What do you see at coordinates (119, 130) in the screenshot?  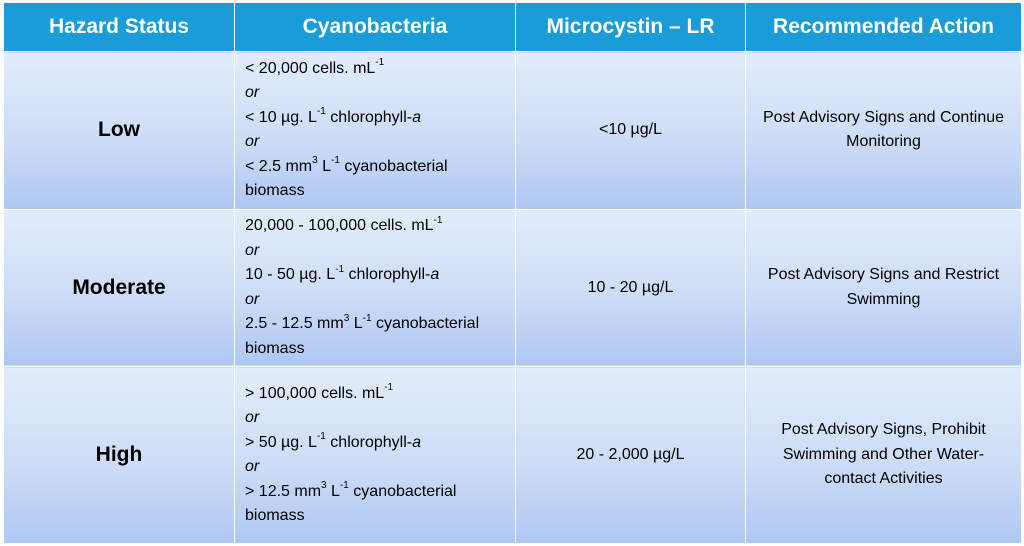 I see `hazard-status-cell: Low` at bounding box center [119, 130].